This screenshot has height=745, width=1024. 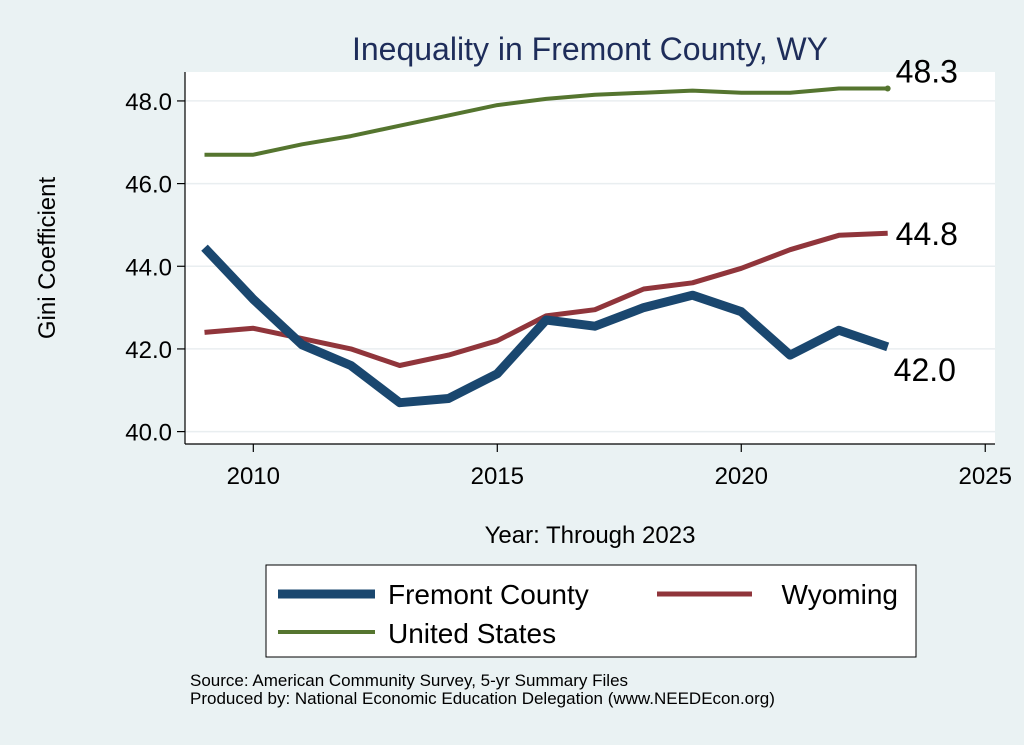 I want to click on legend-label-fremont: Fremont County, so click(x=488, y=594).